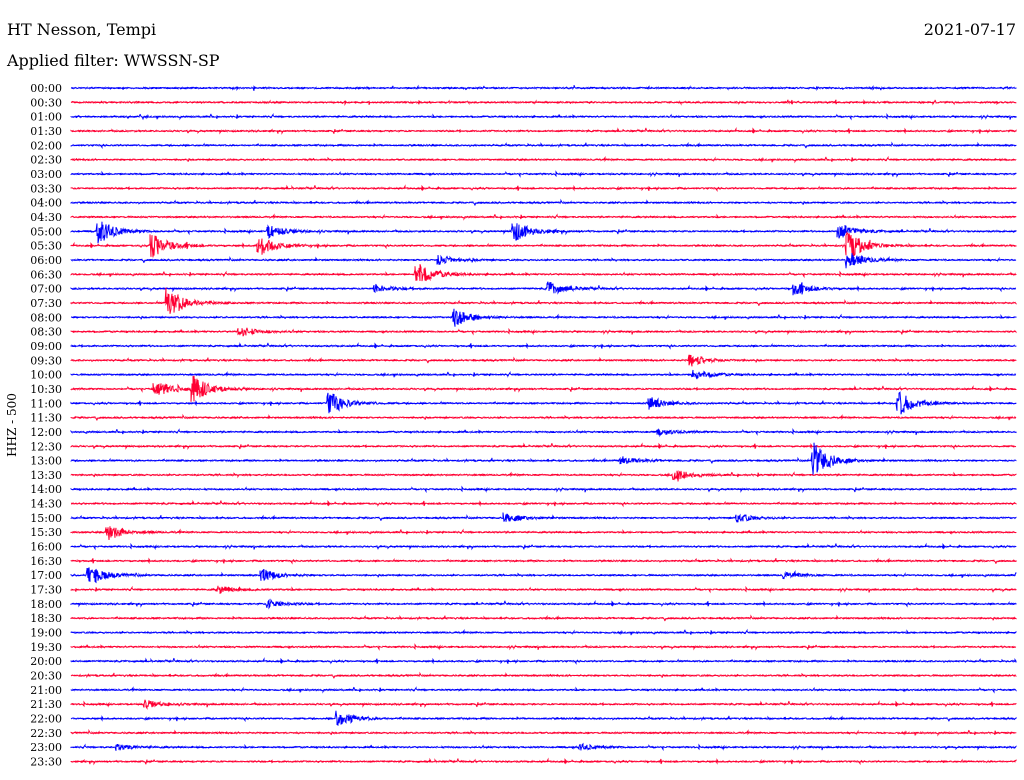  I want to click on row-time-label: 07:00, so click(46, 289).